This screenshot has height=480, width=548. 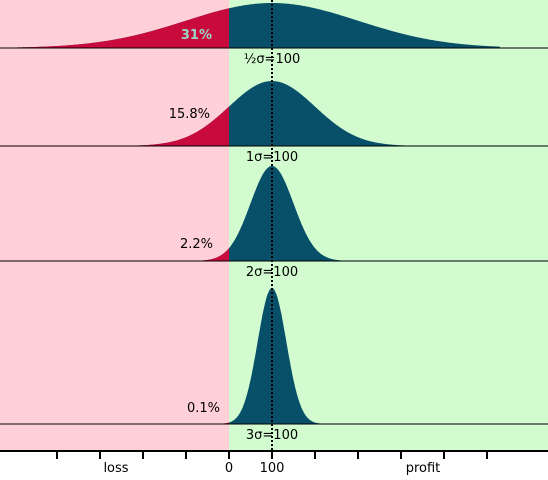 I want to click on x-axis, so click(x=274, y=465).